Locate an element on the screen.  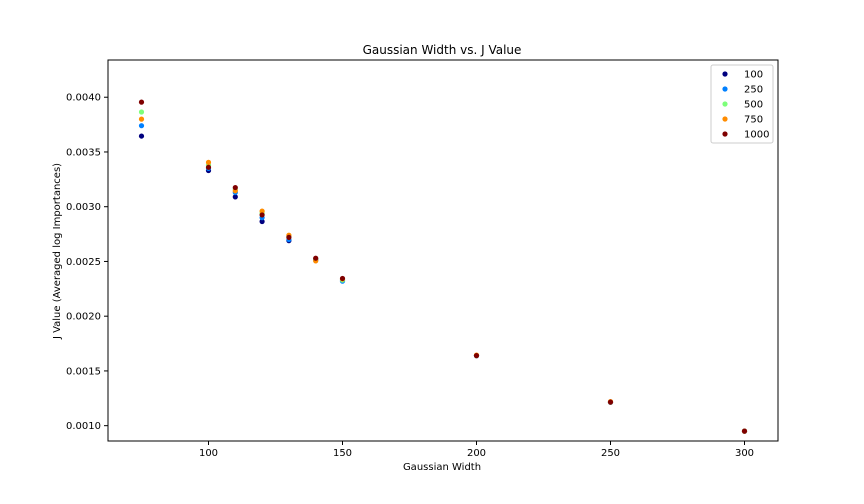
y-tick-label: 0.0025 is located at coordinates (83, 262).